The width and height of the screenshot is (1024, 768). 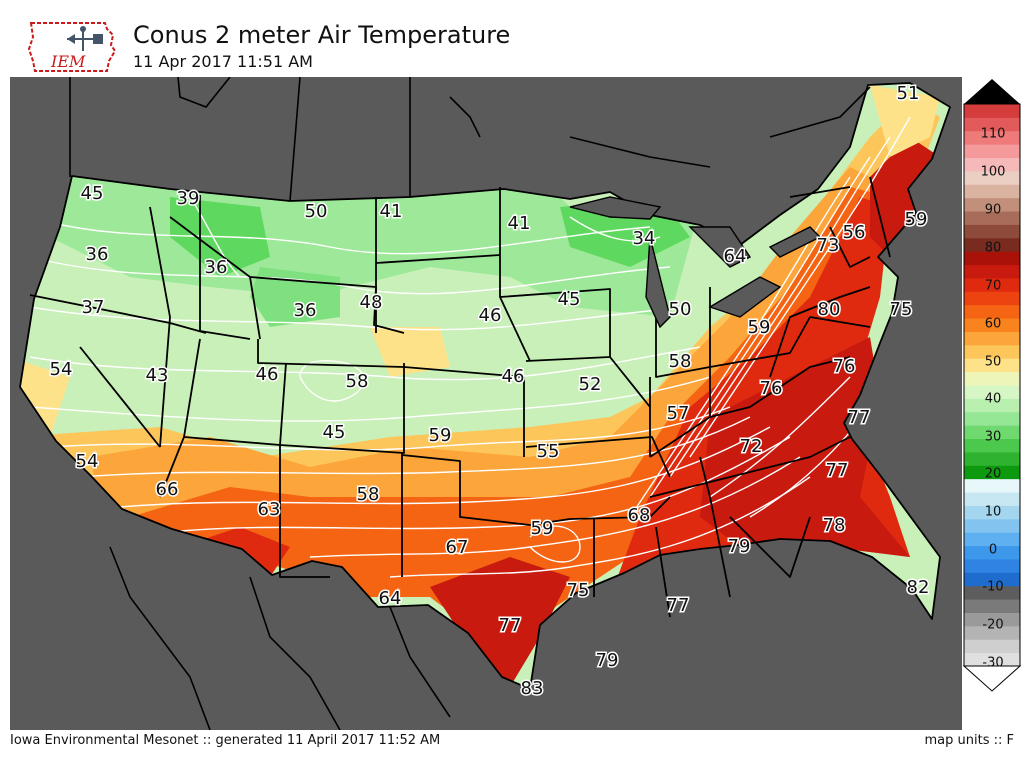 What do you see at coordinates (678, 413) in the screenshot?
I see `temperature-value-label: 57` at bounding box center [678, 413].